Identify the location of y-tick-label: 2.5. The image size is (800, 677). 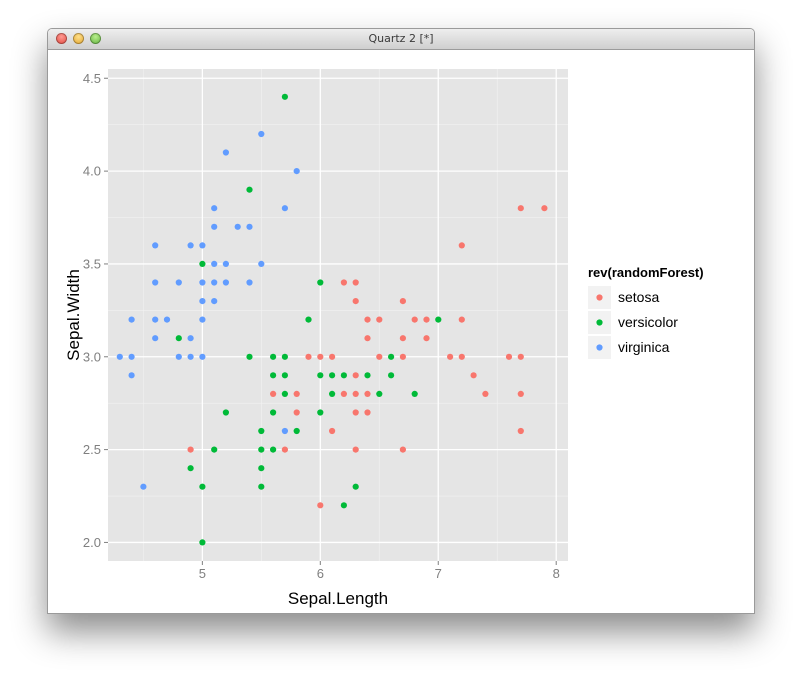
(92, 449).